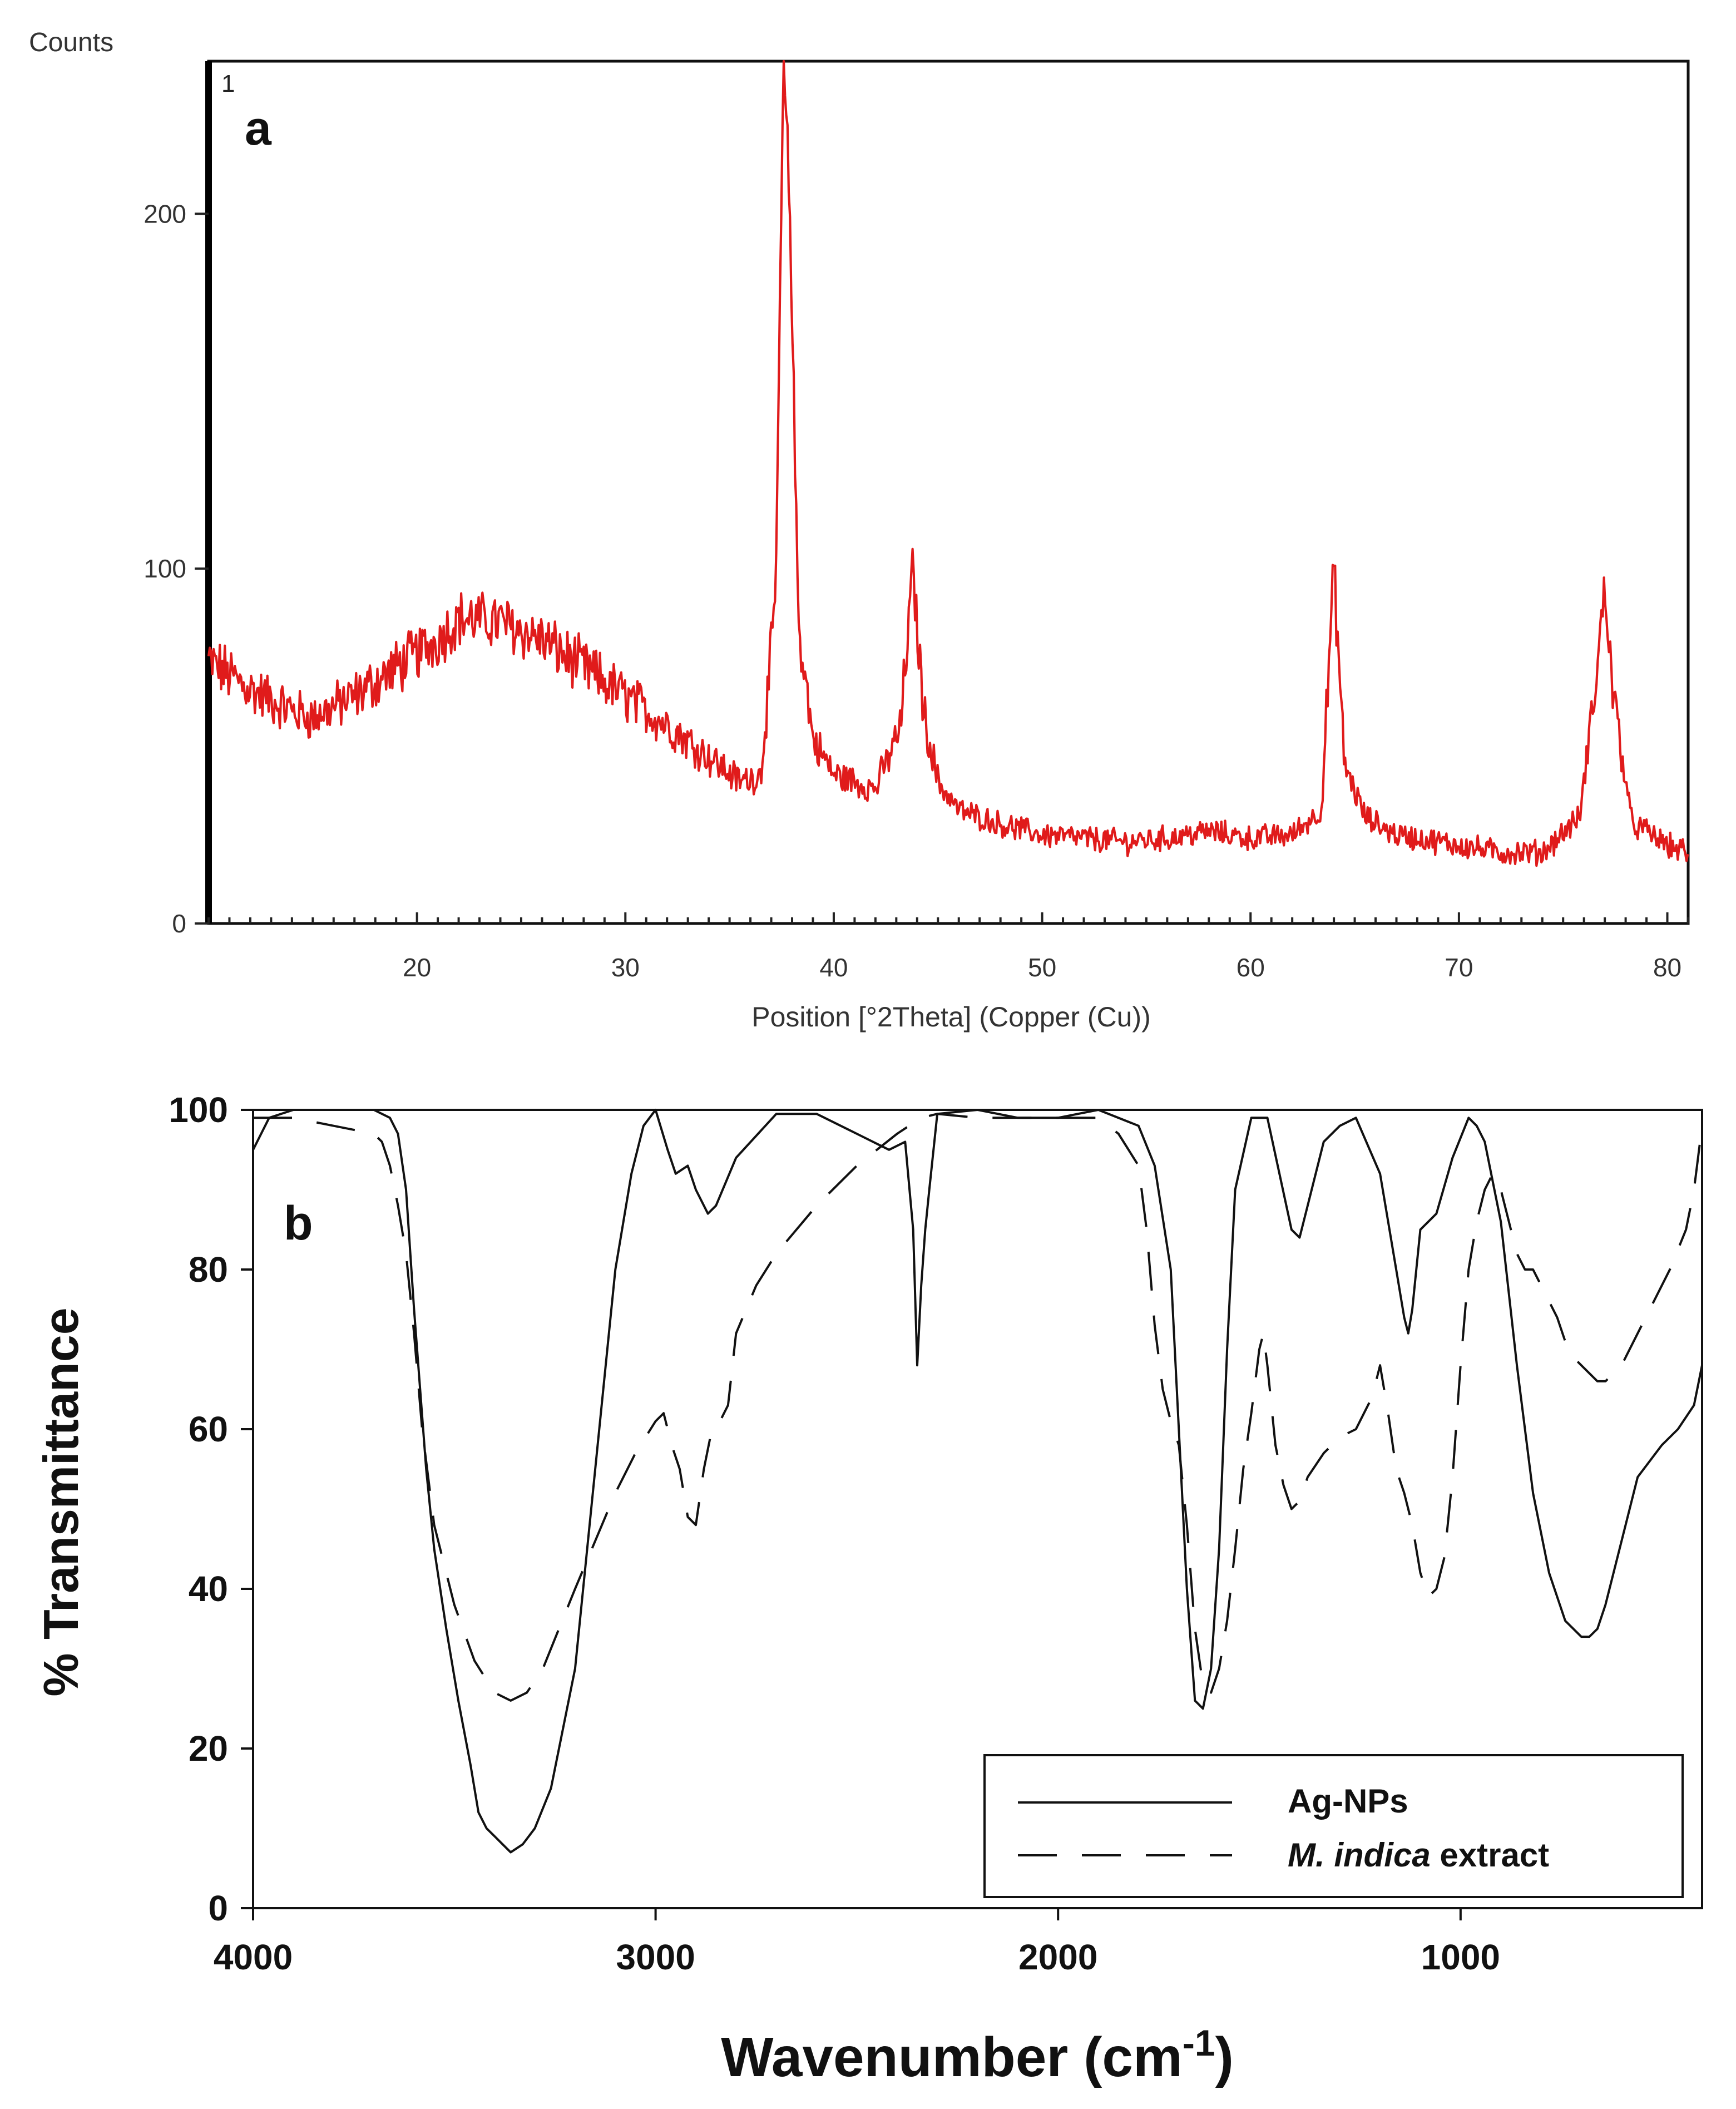 The height and width of the screenshot is (2109, 1736). What do you see at coordinates (165, 213) in the screenshot?
I see `xrd-y-tick-label: 200` at bounding box center [165, 213].